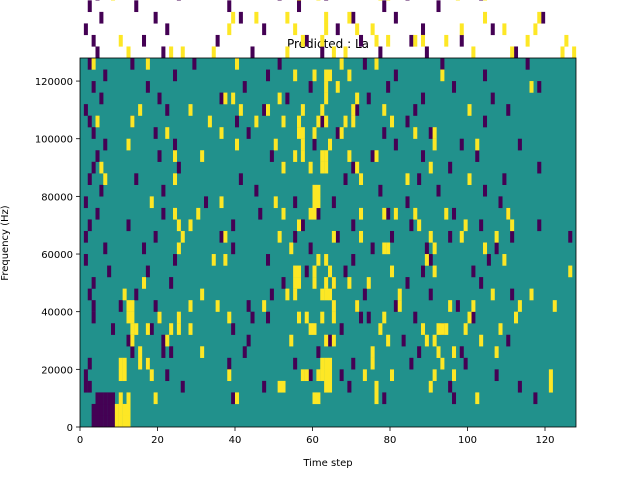  Describe the element at coordinates (328, 44) in the screenshot. I see `chart-title: Predicted : La` at that location.